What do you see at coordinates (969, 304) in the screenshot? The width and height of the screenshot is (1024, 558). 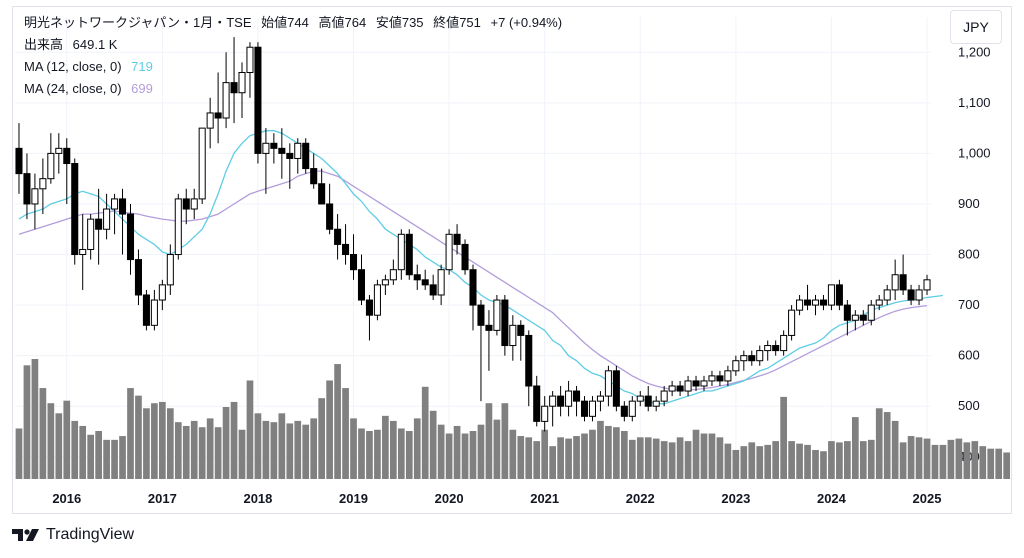 I see `price-tick-label: 700` at bounding box center [969, 304].